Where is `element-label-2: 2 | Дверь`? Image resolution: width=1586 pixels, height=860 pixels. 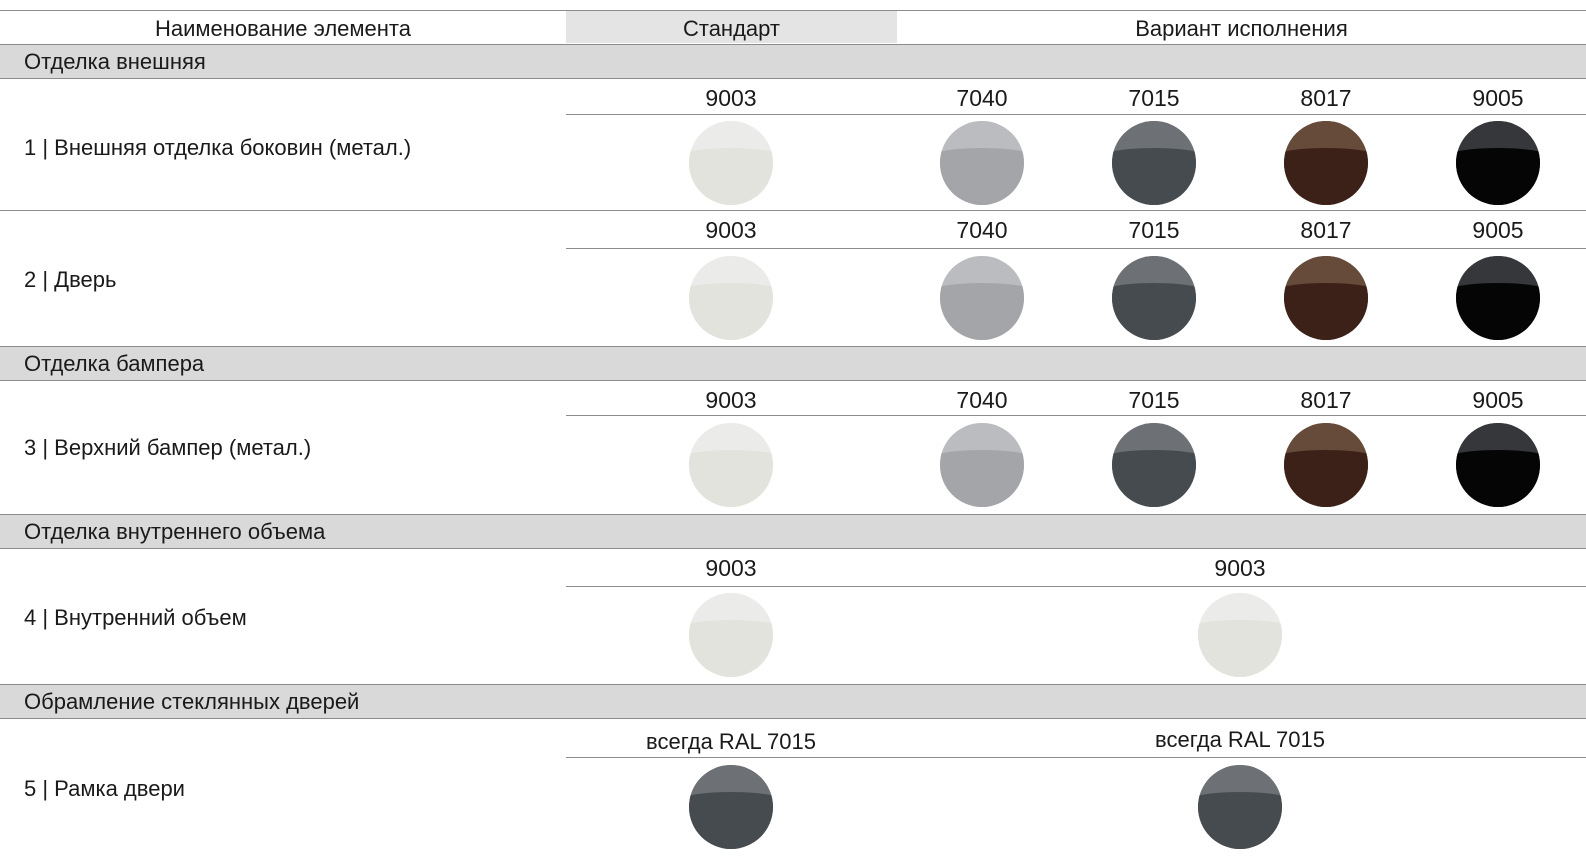 element-label-2: 2 | Дверь is located at coordinates (70, 279).